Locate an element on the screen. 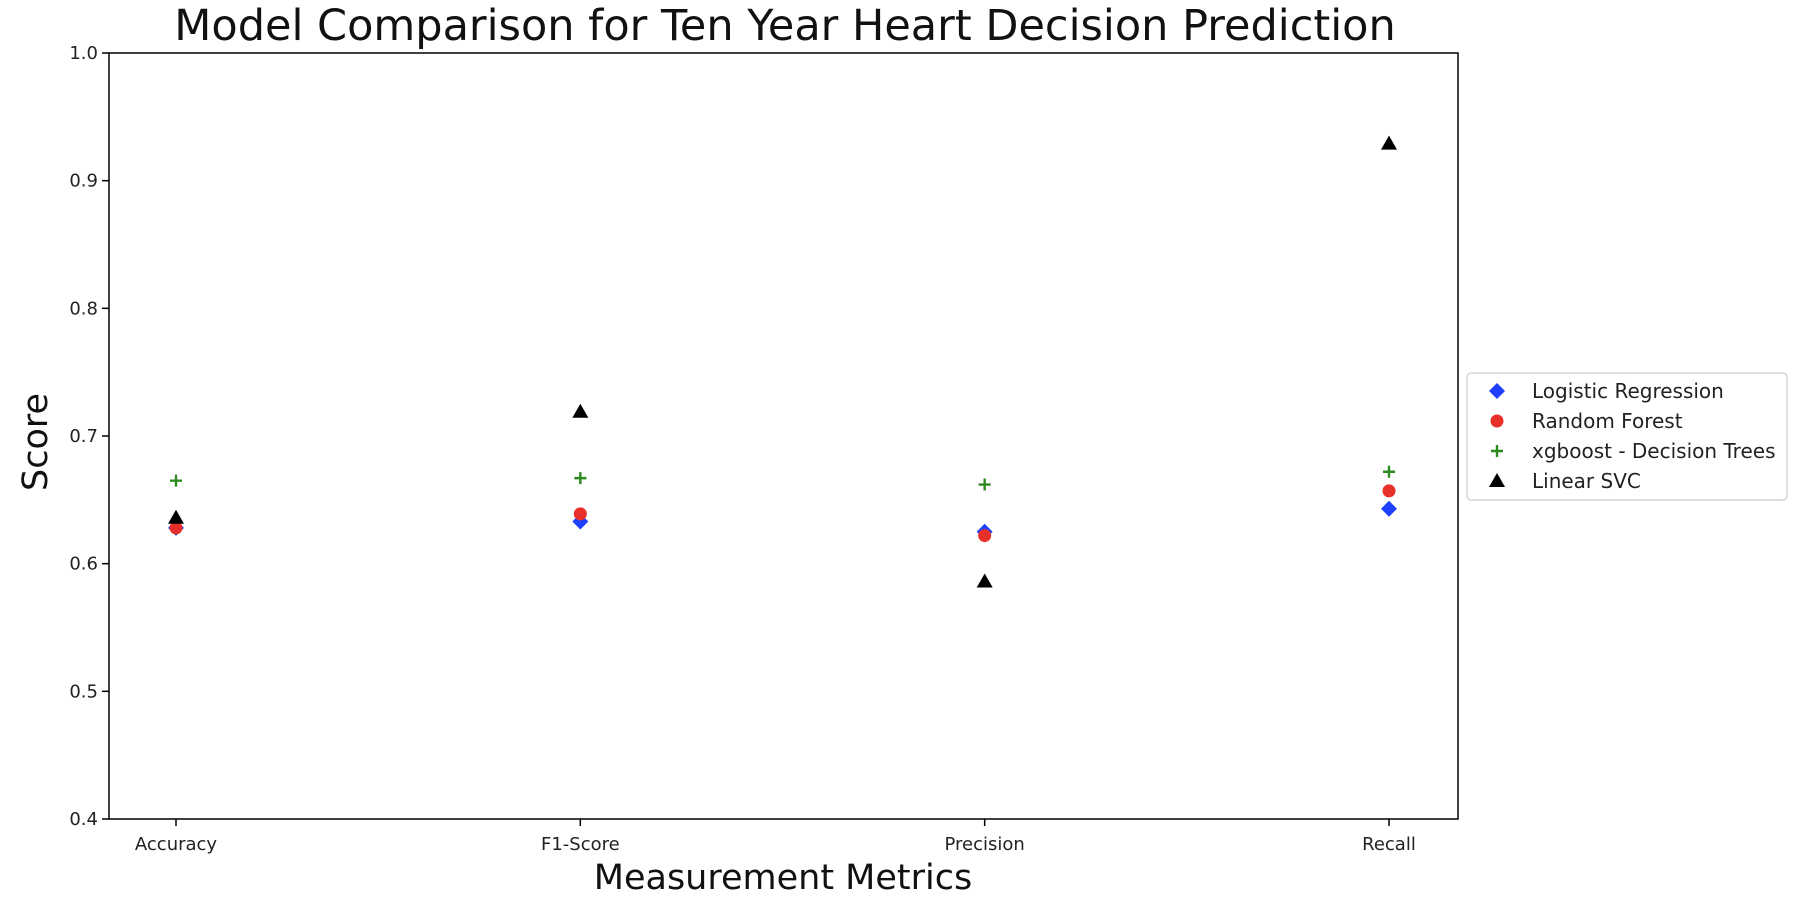 The width and height of the screenshot is (1808, 908). legend-entry: Logistic Regression is located at coordinates (1628, 391).